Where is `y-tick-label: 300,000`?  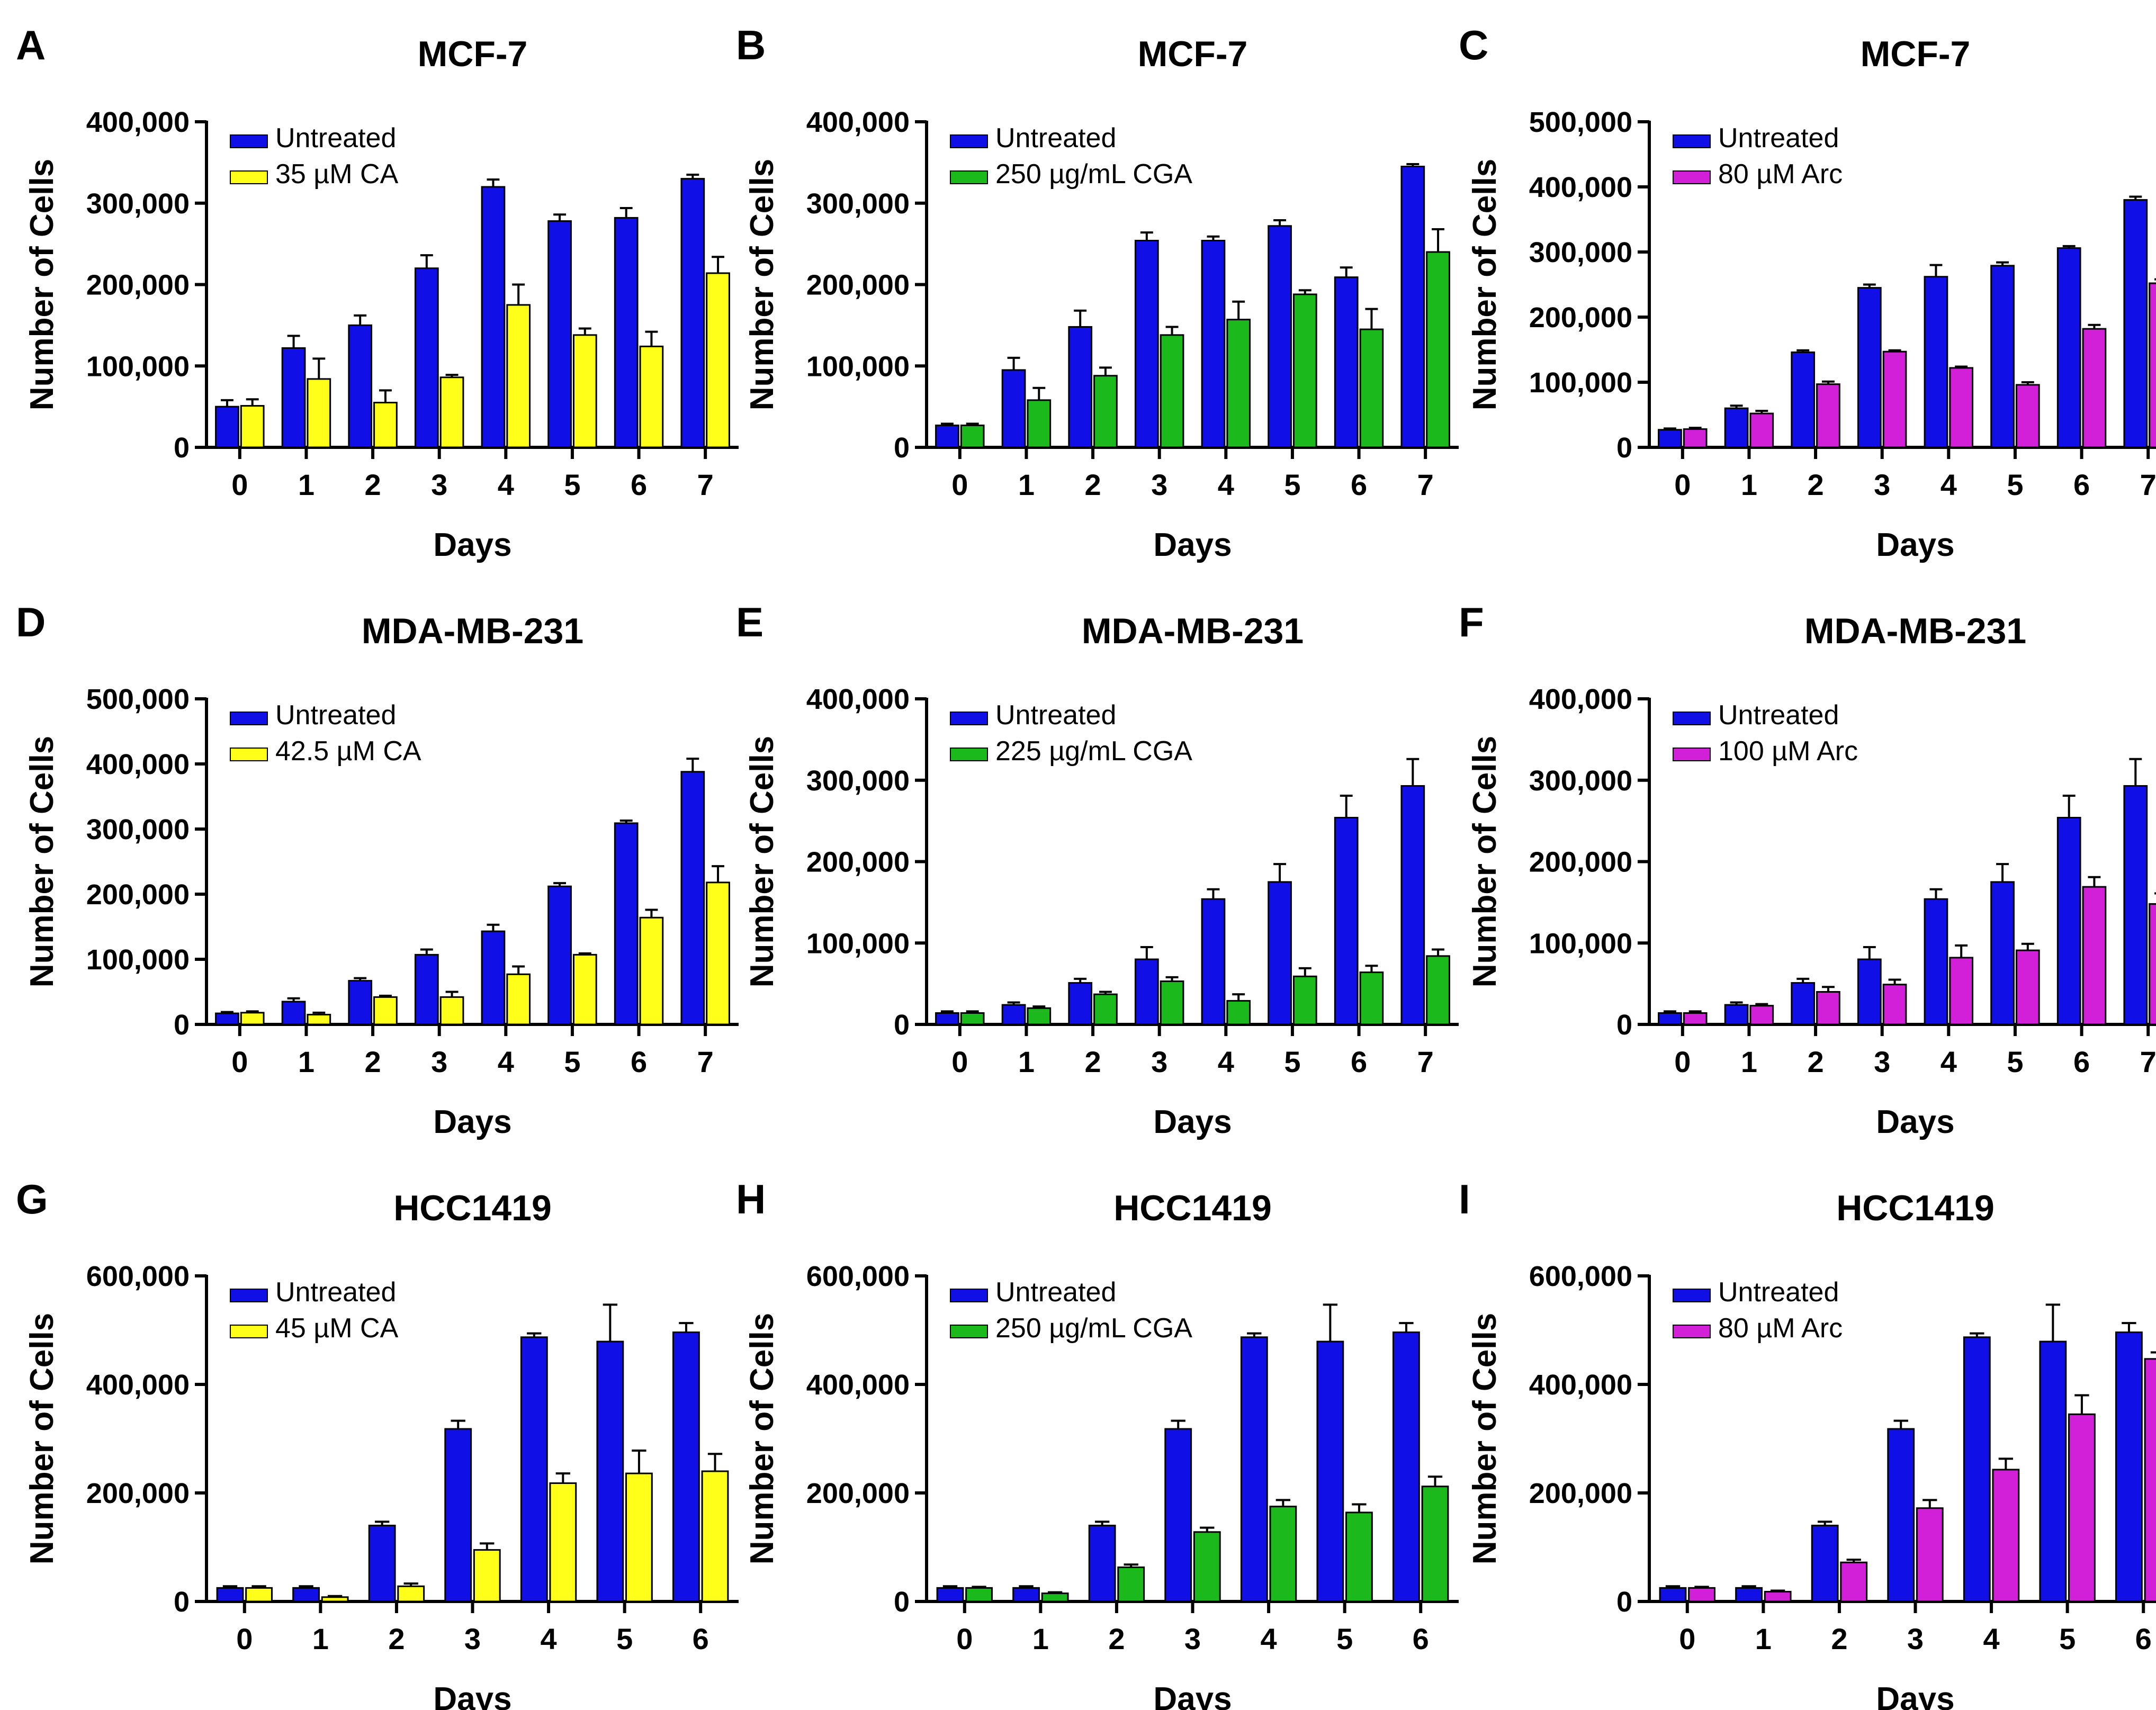 y-tick-label: 300,000 is located at coordinates (138, 204).